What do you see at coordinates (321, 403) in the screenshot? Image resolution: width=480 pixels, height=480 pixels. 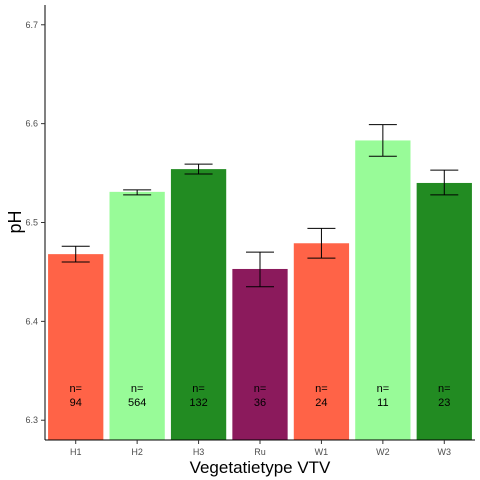 I see `n-value-label: 24` at bounding box center [321, 403].